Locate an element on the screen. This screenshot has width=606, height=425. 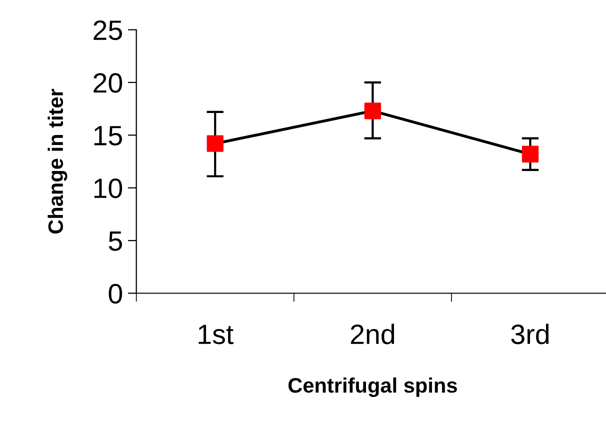
y-tick-label: 15 is located at coordinates (108, 136).